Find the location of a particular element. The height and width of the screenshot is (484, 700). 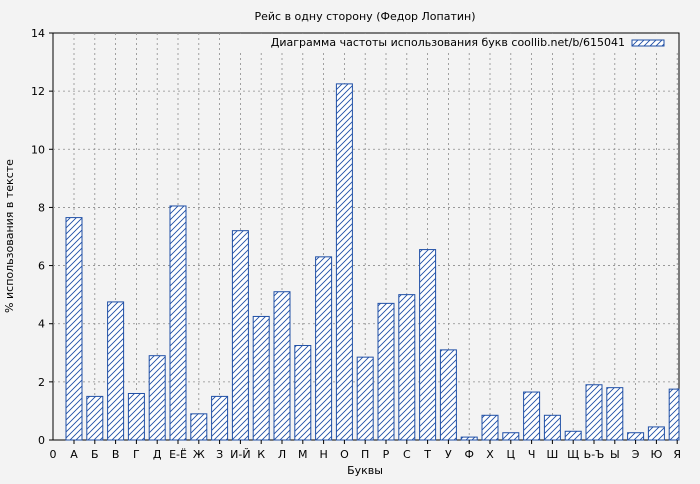

y-tick-label: 4 is located at coordinates (41, 324).